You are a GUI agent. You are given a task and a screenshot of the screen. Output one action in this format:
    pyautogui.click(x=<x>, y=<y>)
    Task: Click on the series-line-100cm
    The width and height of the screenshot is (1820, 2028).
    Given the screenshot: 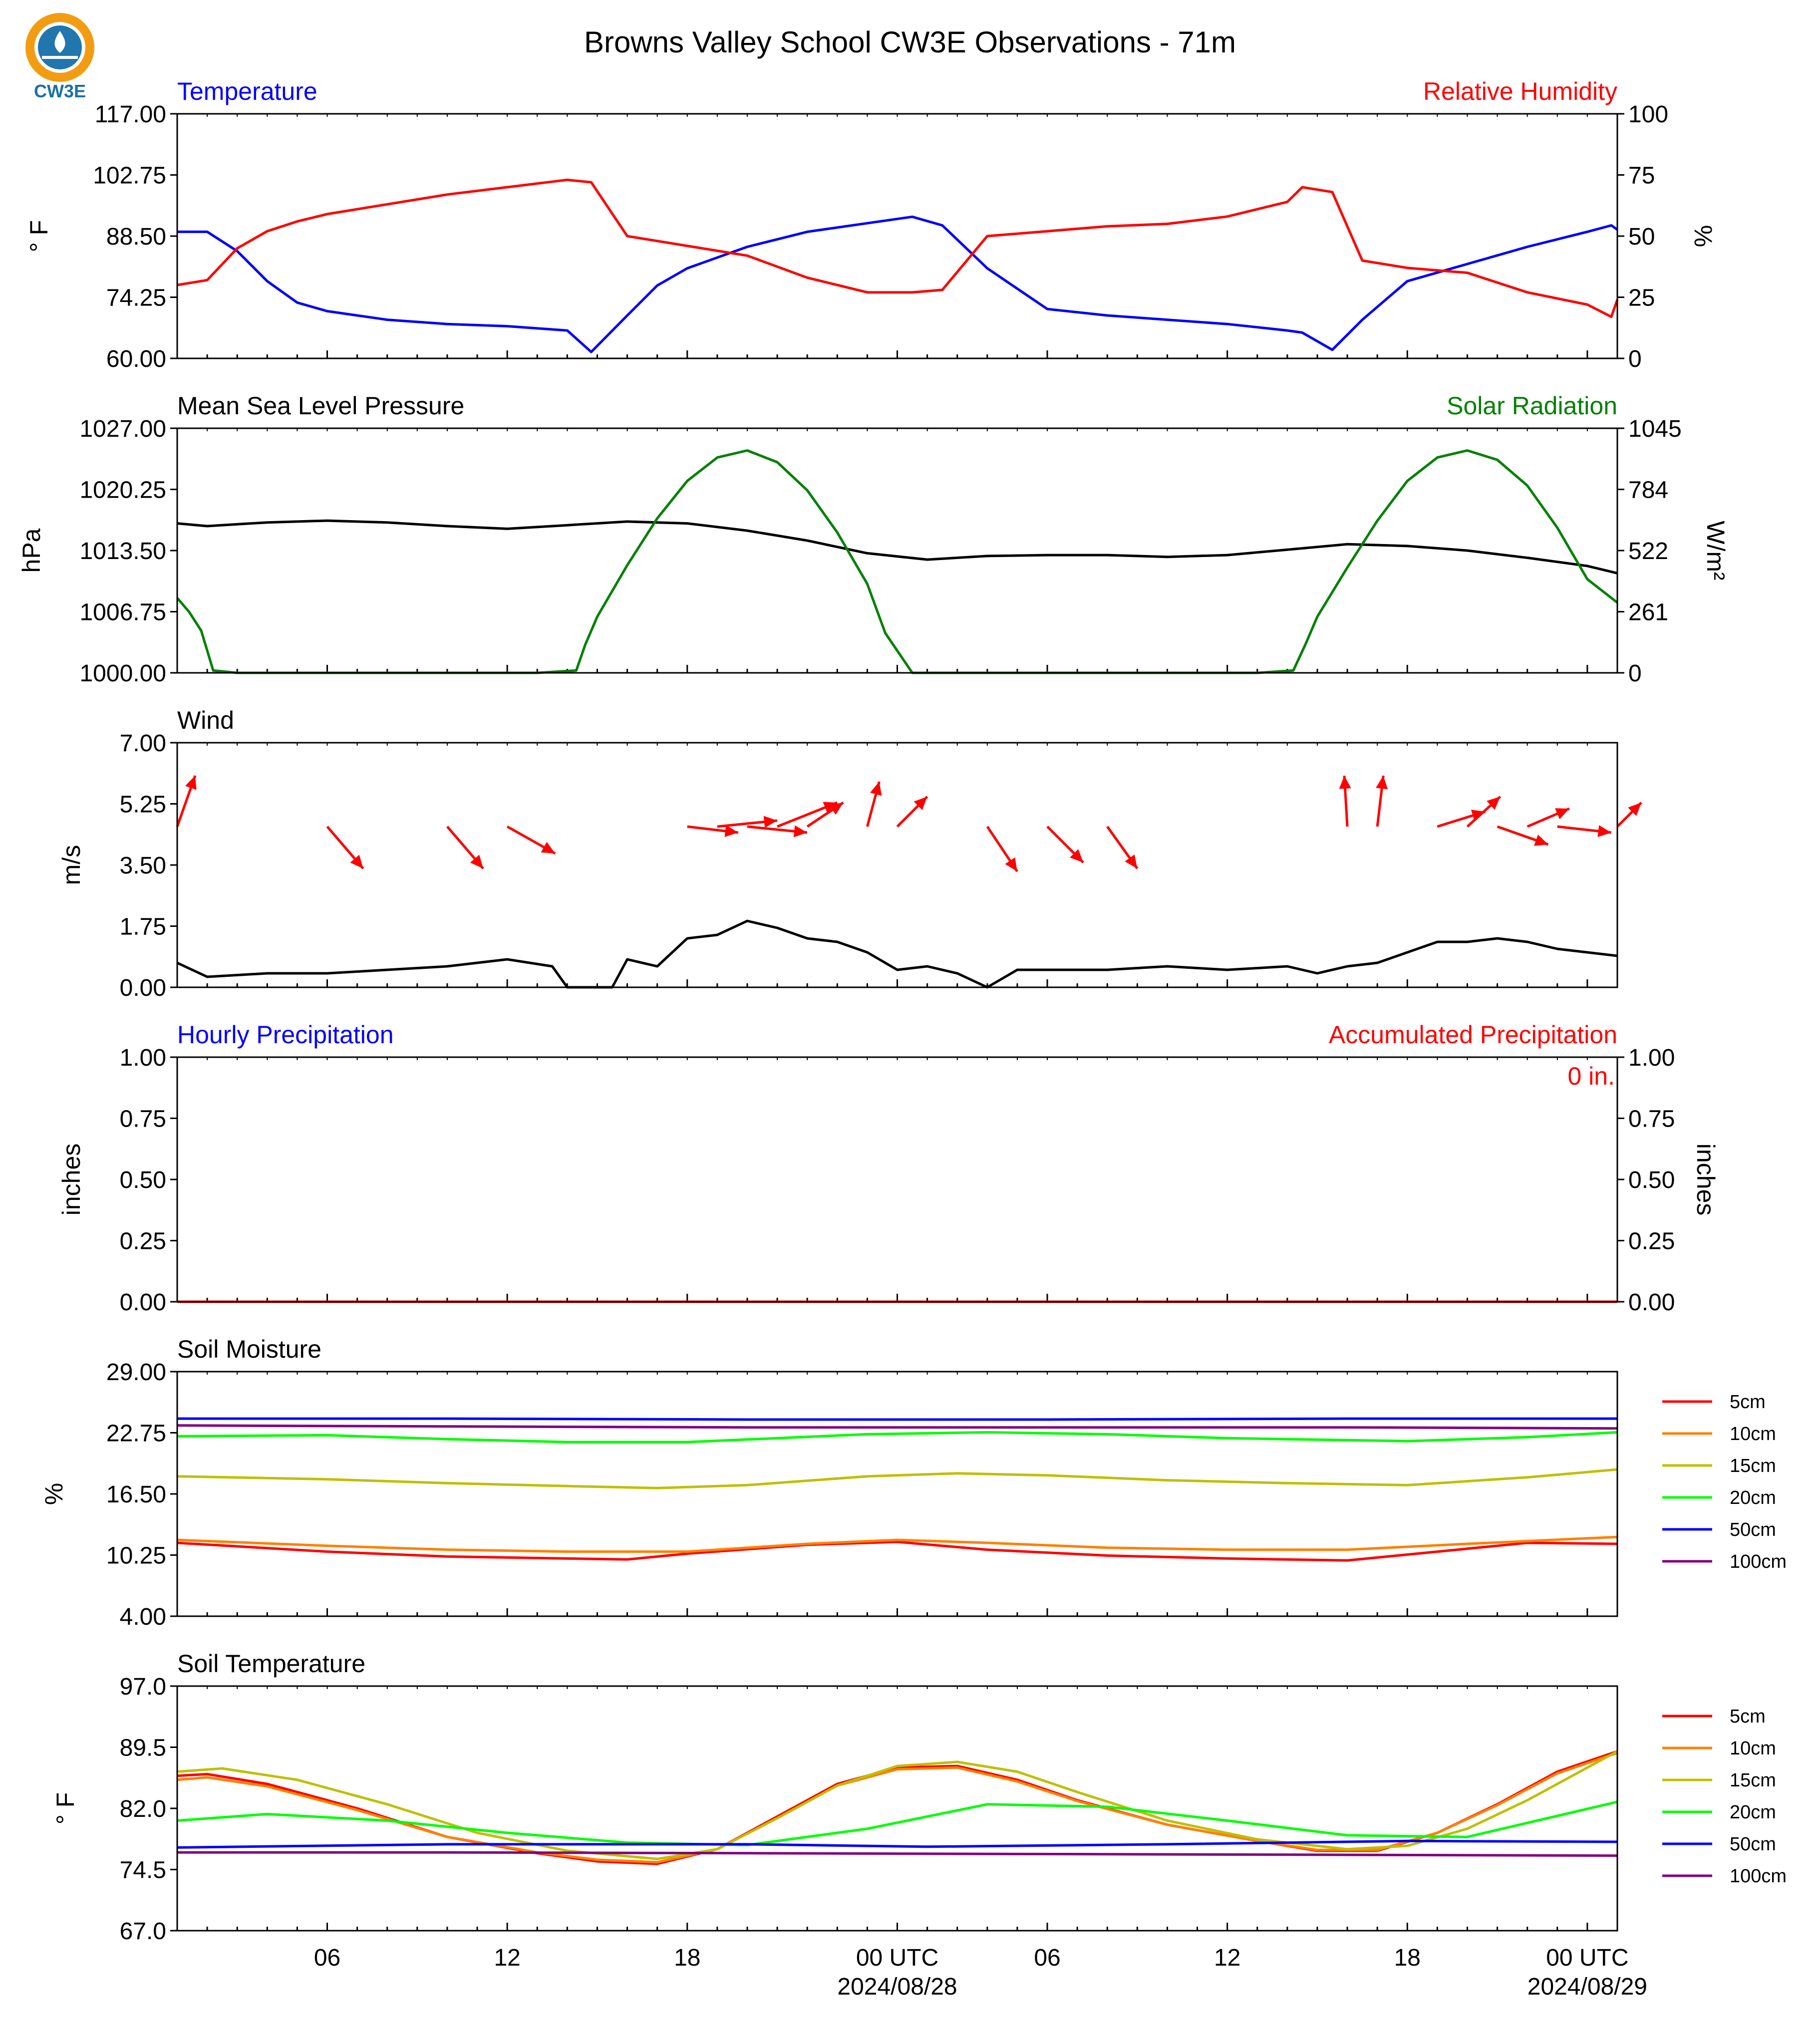 What is the action you would take?
    pyautogui.click(x=897, y=1427)
    